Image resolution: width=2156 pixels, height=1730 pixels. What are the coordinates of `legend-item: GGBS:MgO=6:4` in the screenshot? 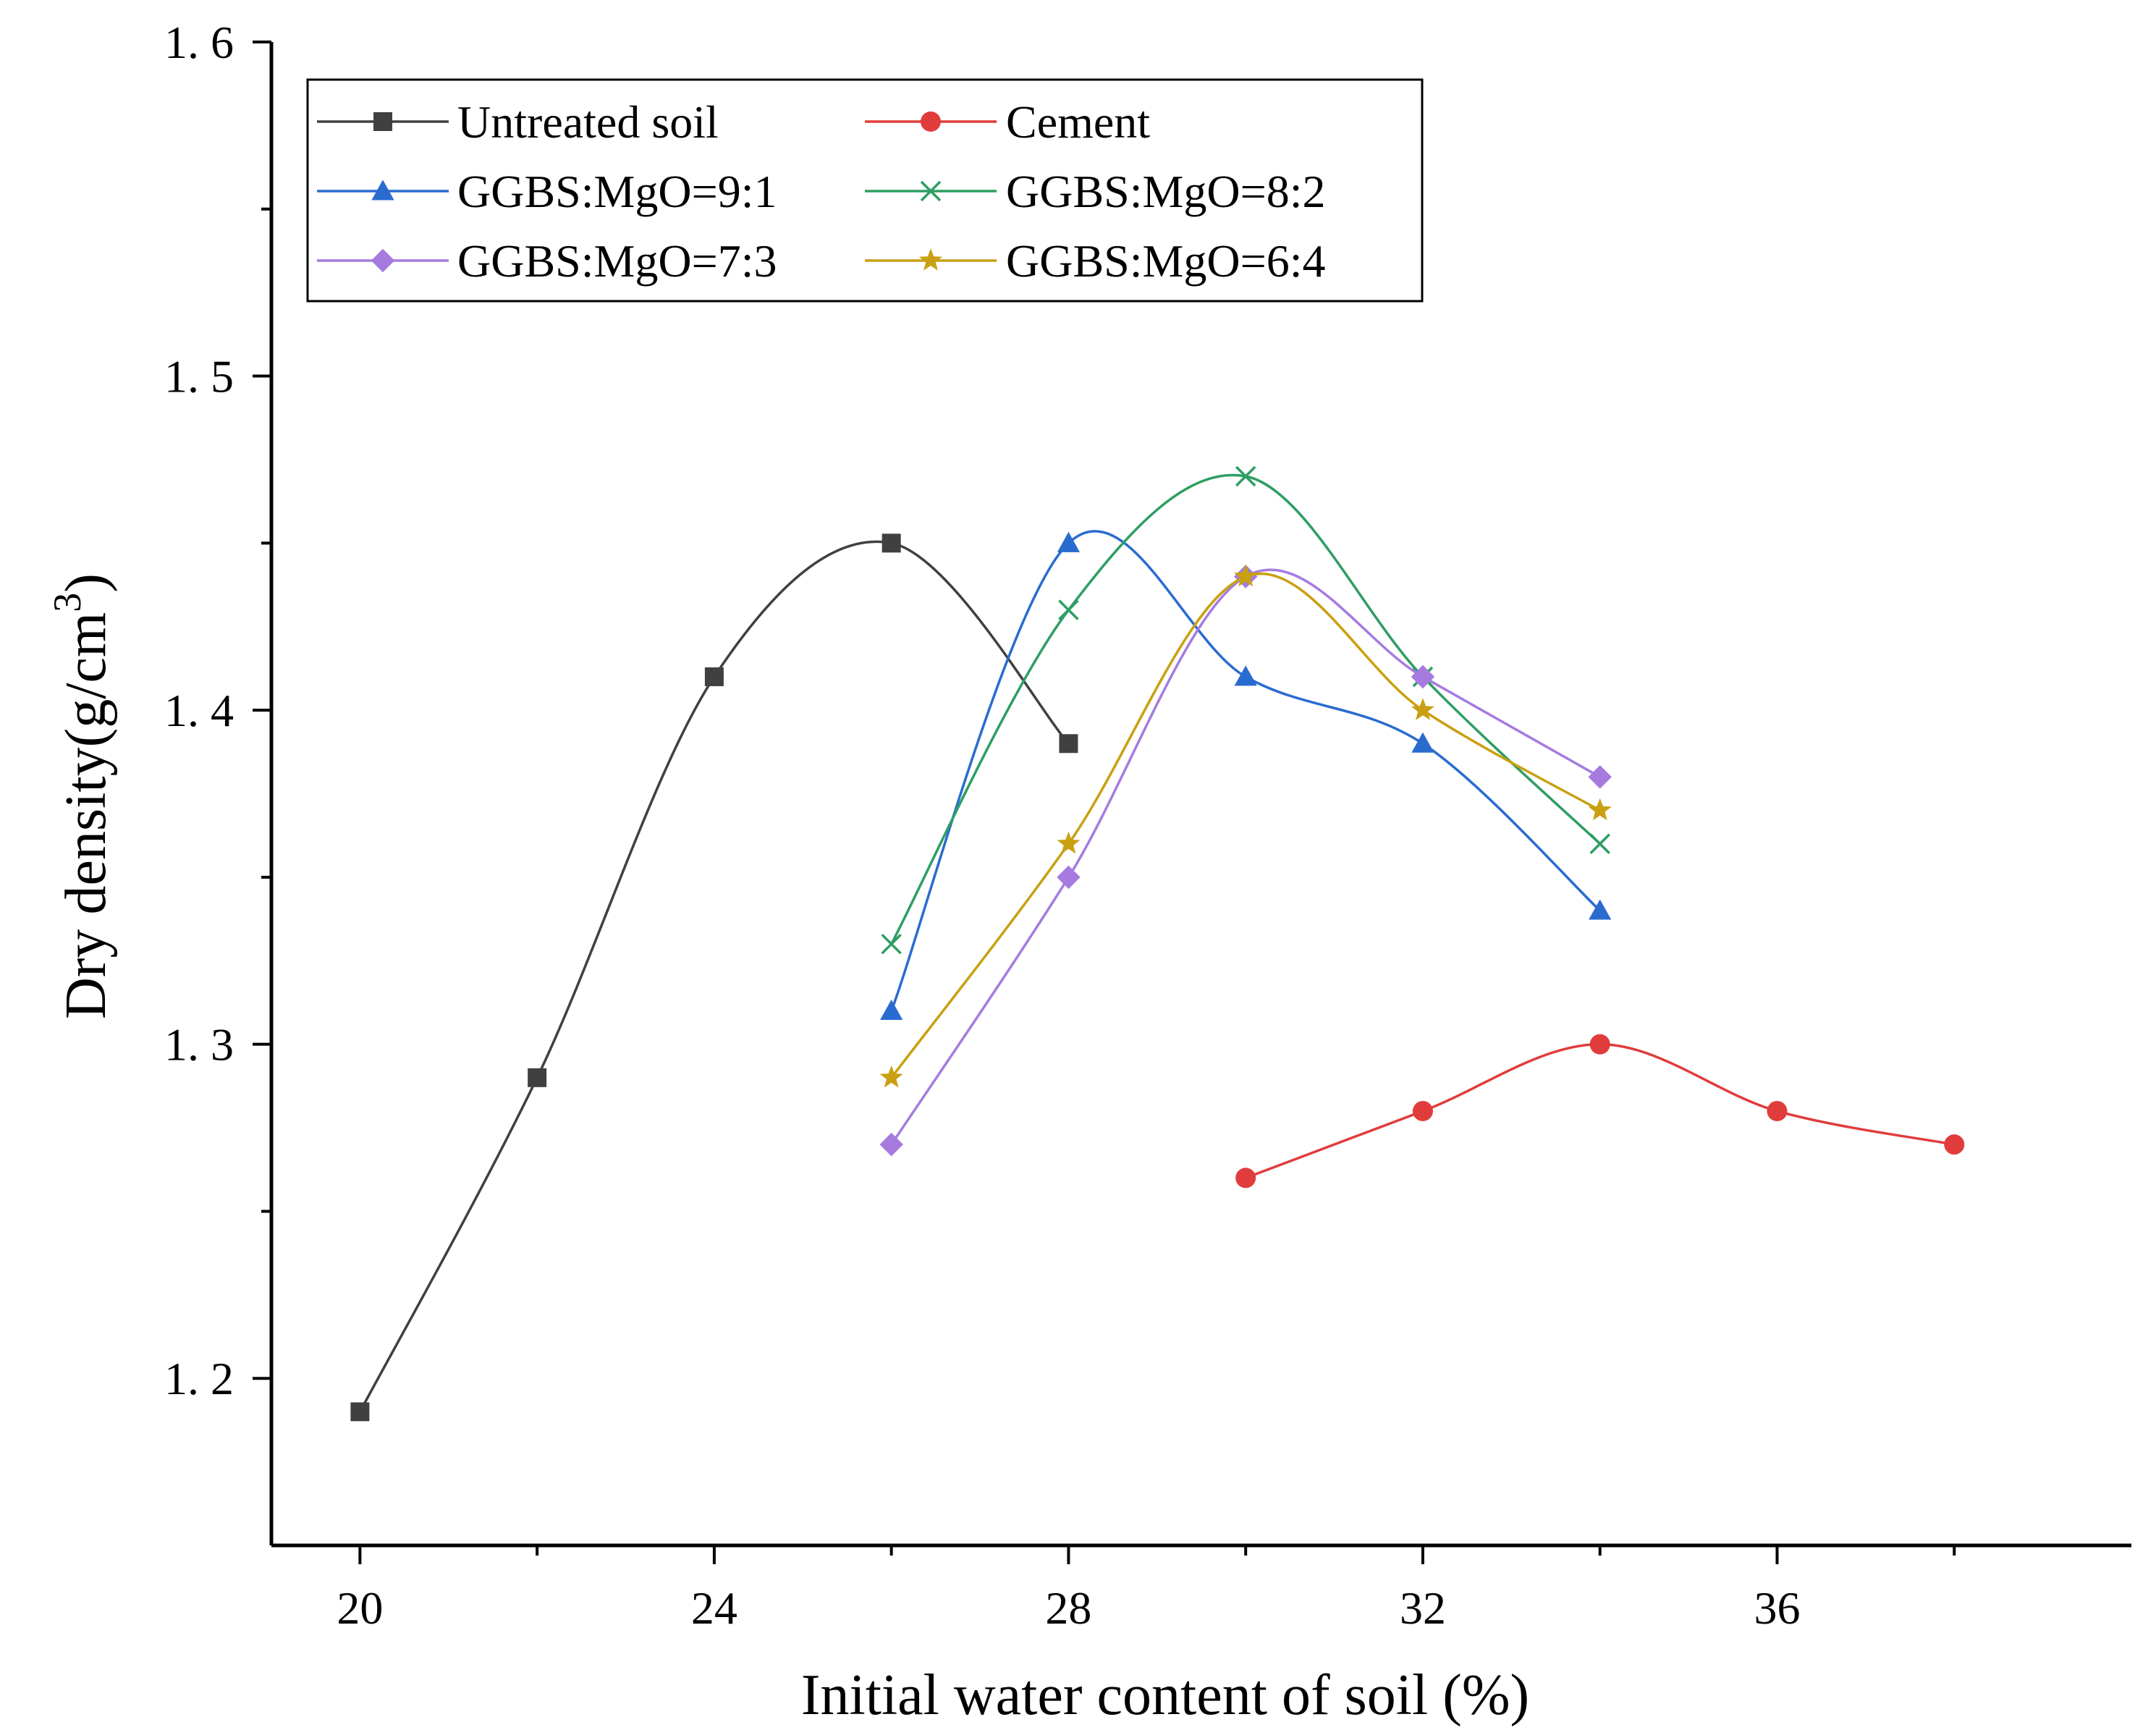 It's located at (1095, 261).